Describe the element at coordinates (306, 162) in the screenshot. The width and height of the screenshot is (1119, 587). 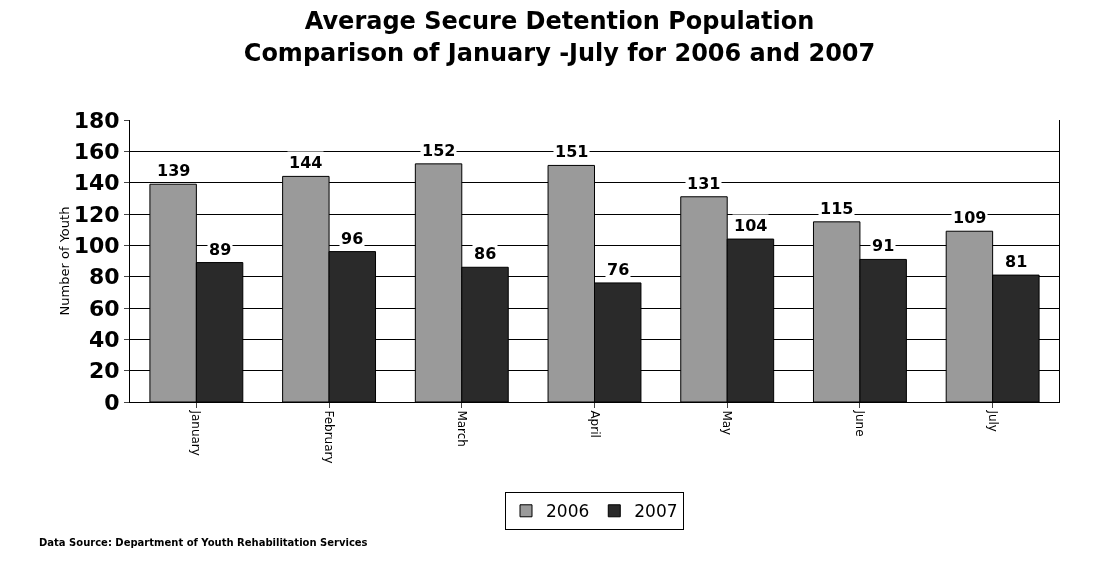
I see `data-label: 144` at that location.